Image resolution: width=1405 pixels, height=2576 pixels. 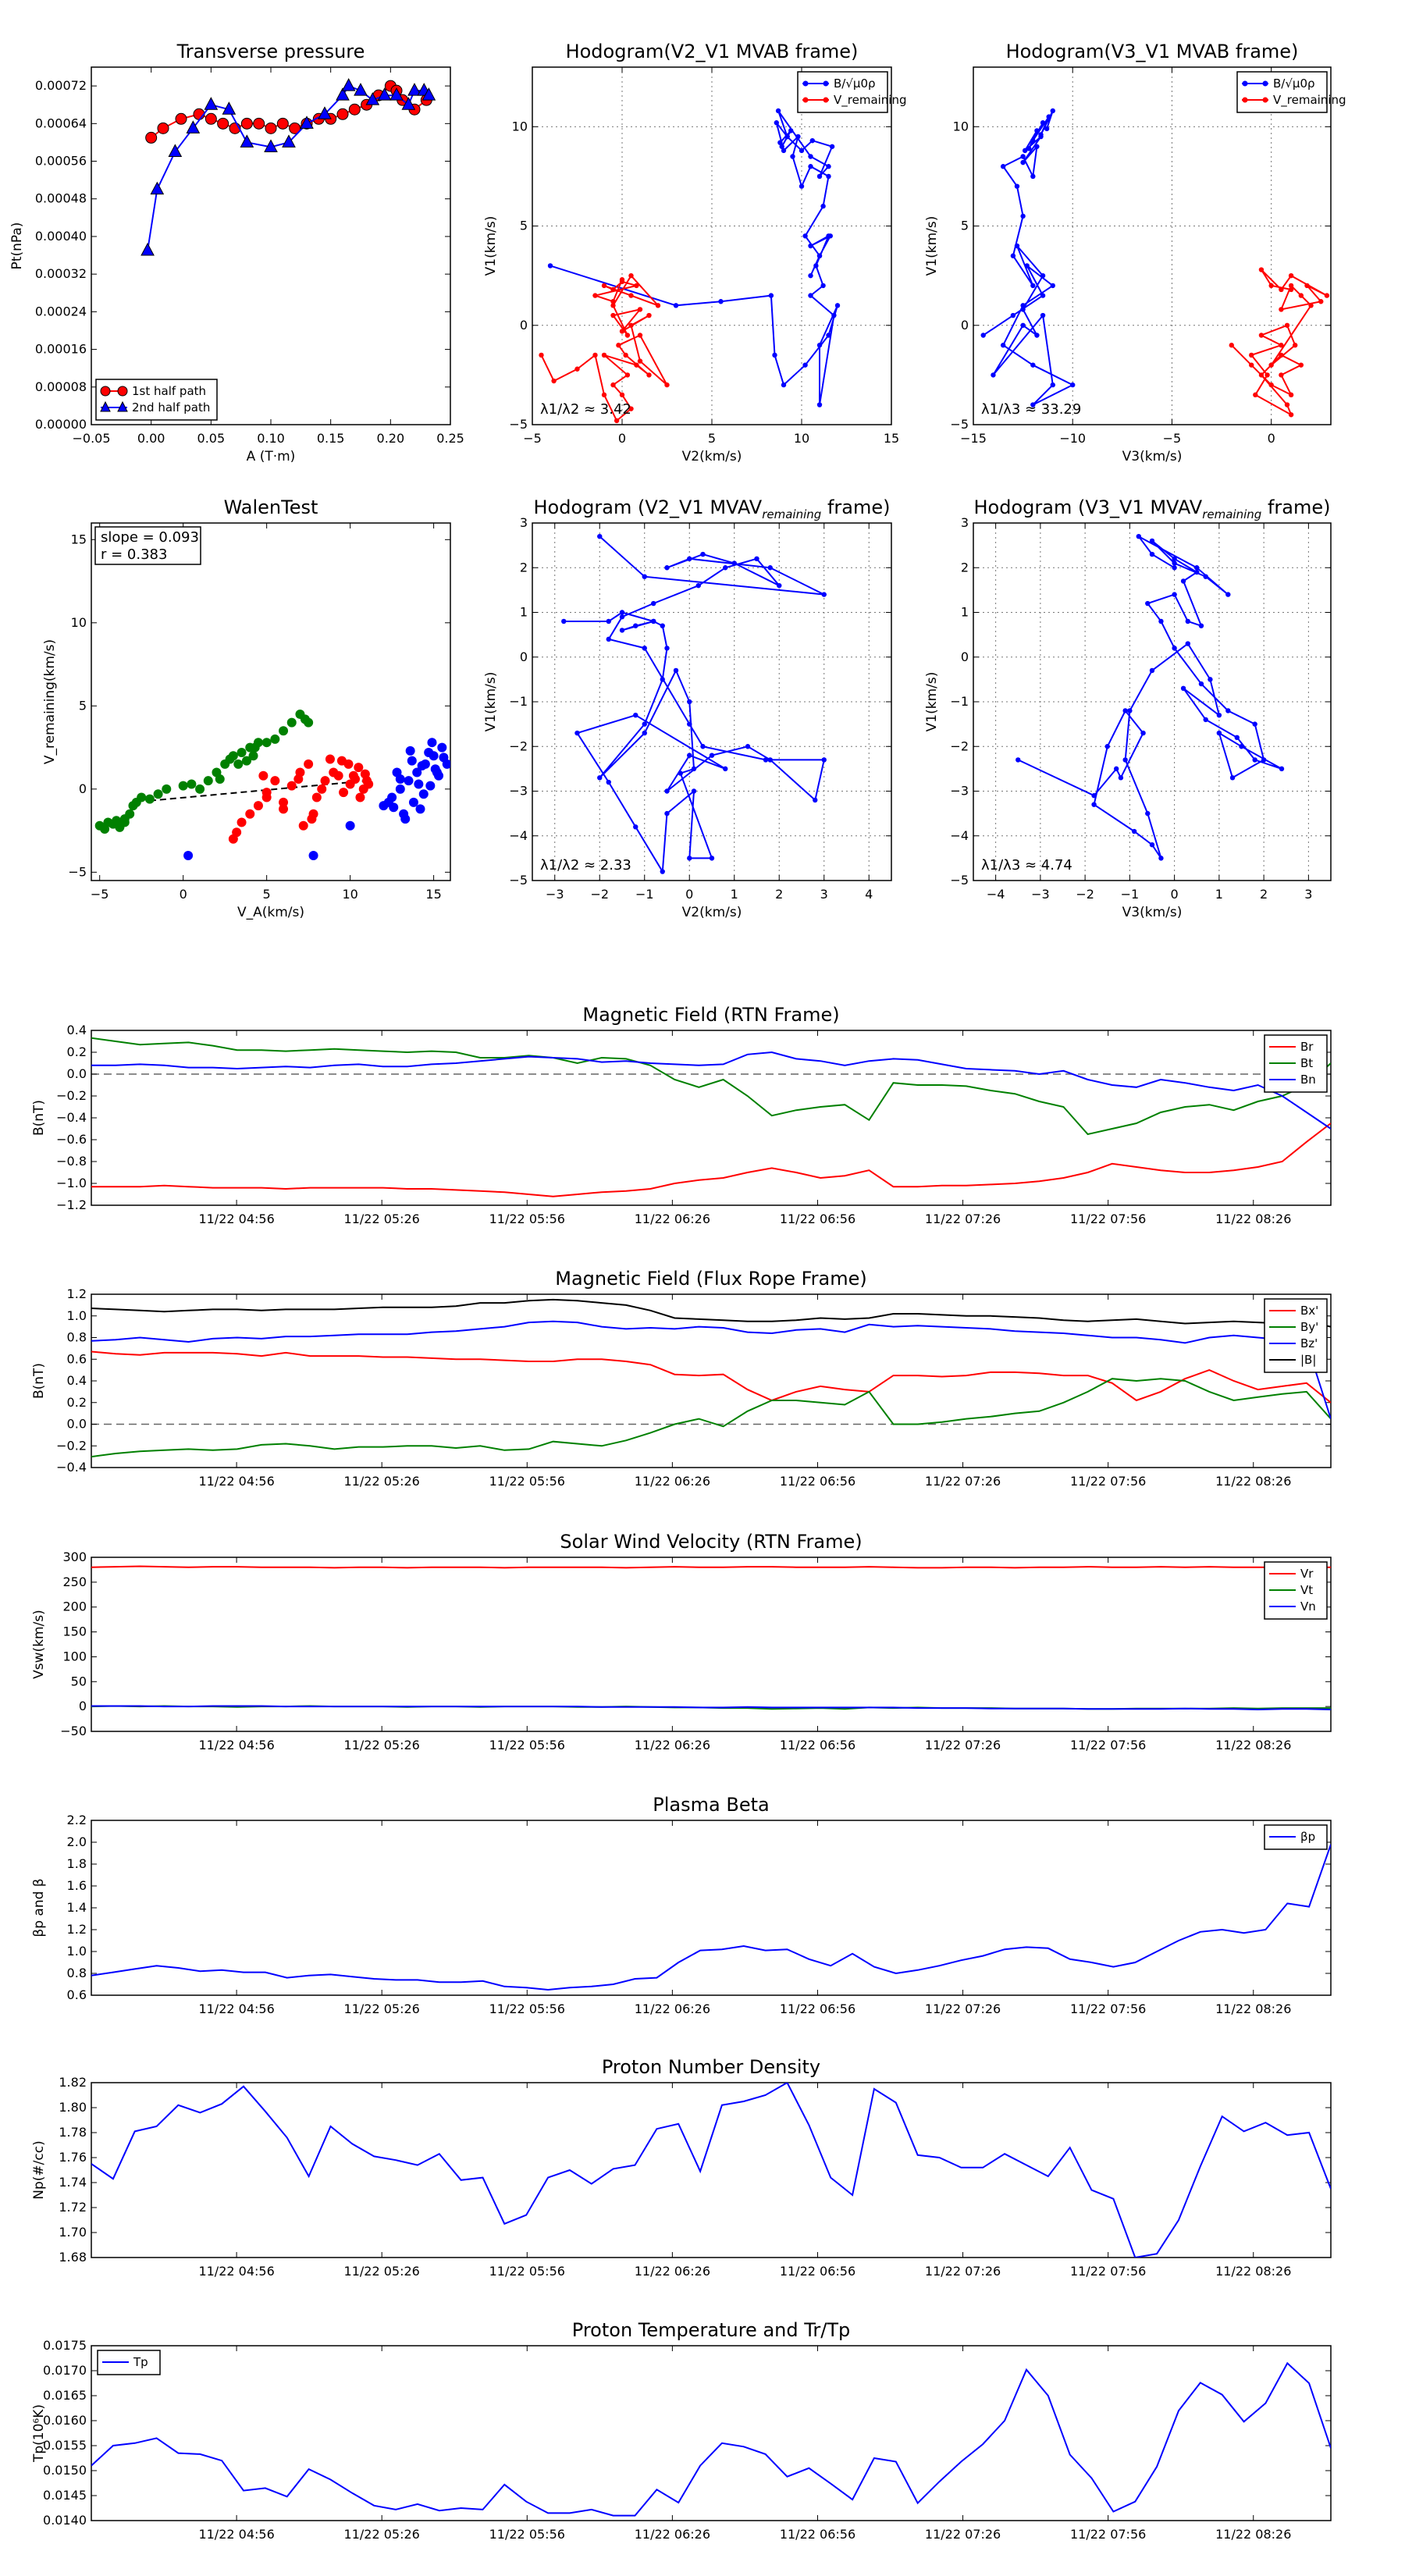 What do you see at coordinates (1296, 1590) in the screenshot?
I see `legend: Vr Vt Vn` at bounding box center [1296, 1590].